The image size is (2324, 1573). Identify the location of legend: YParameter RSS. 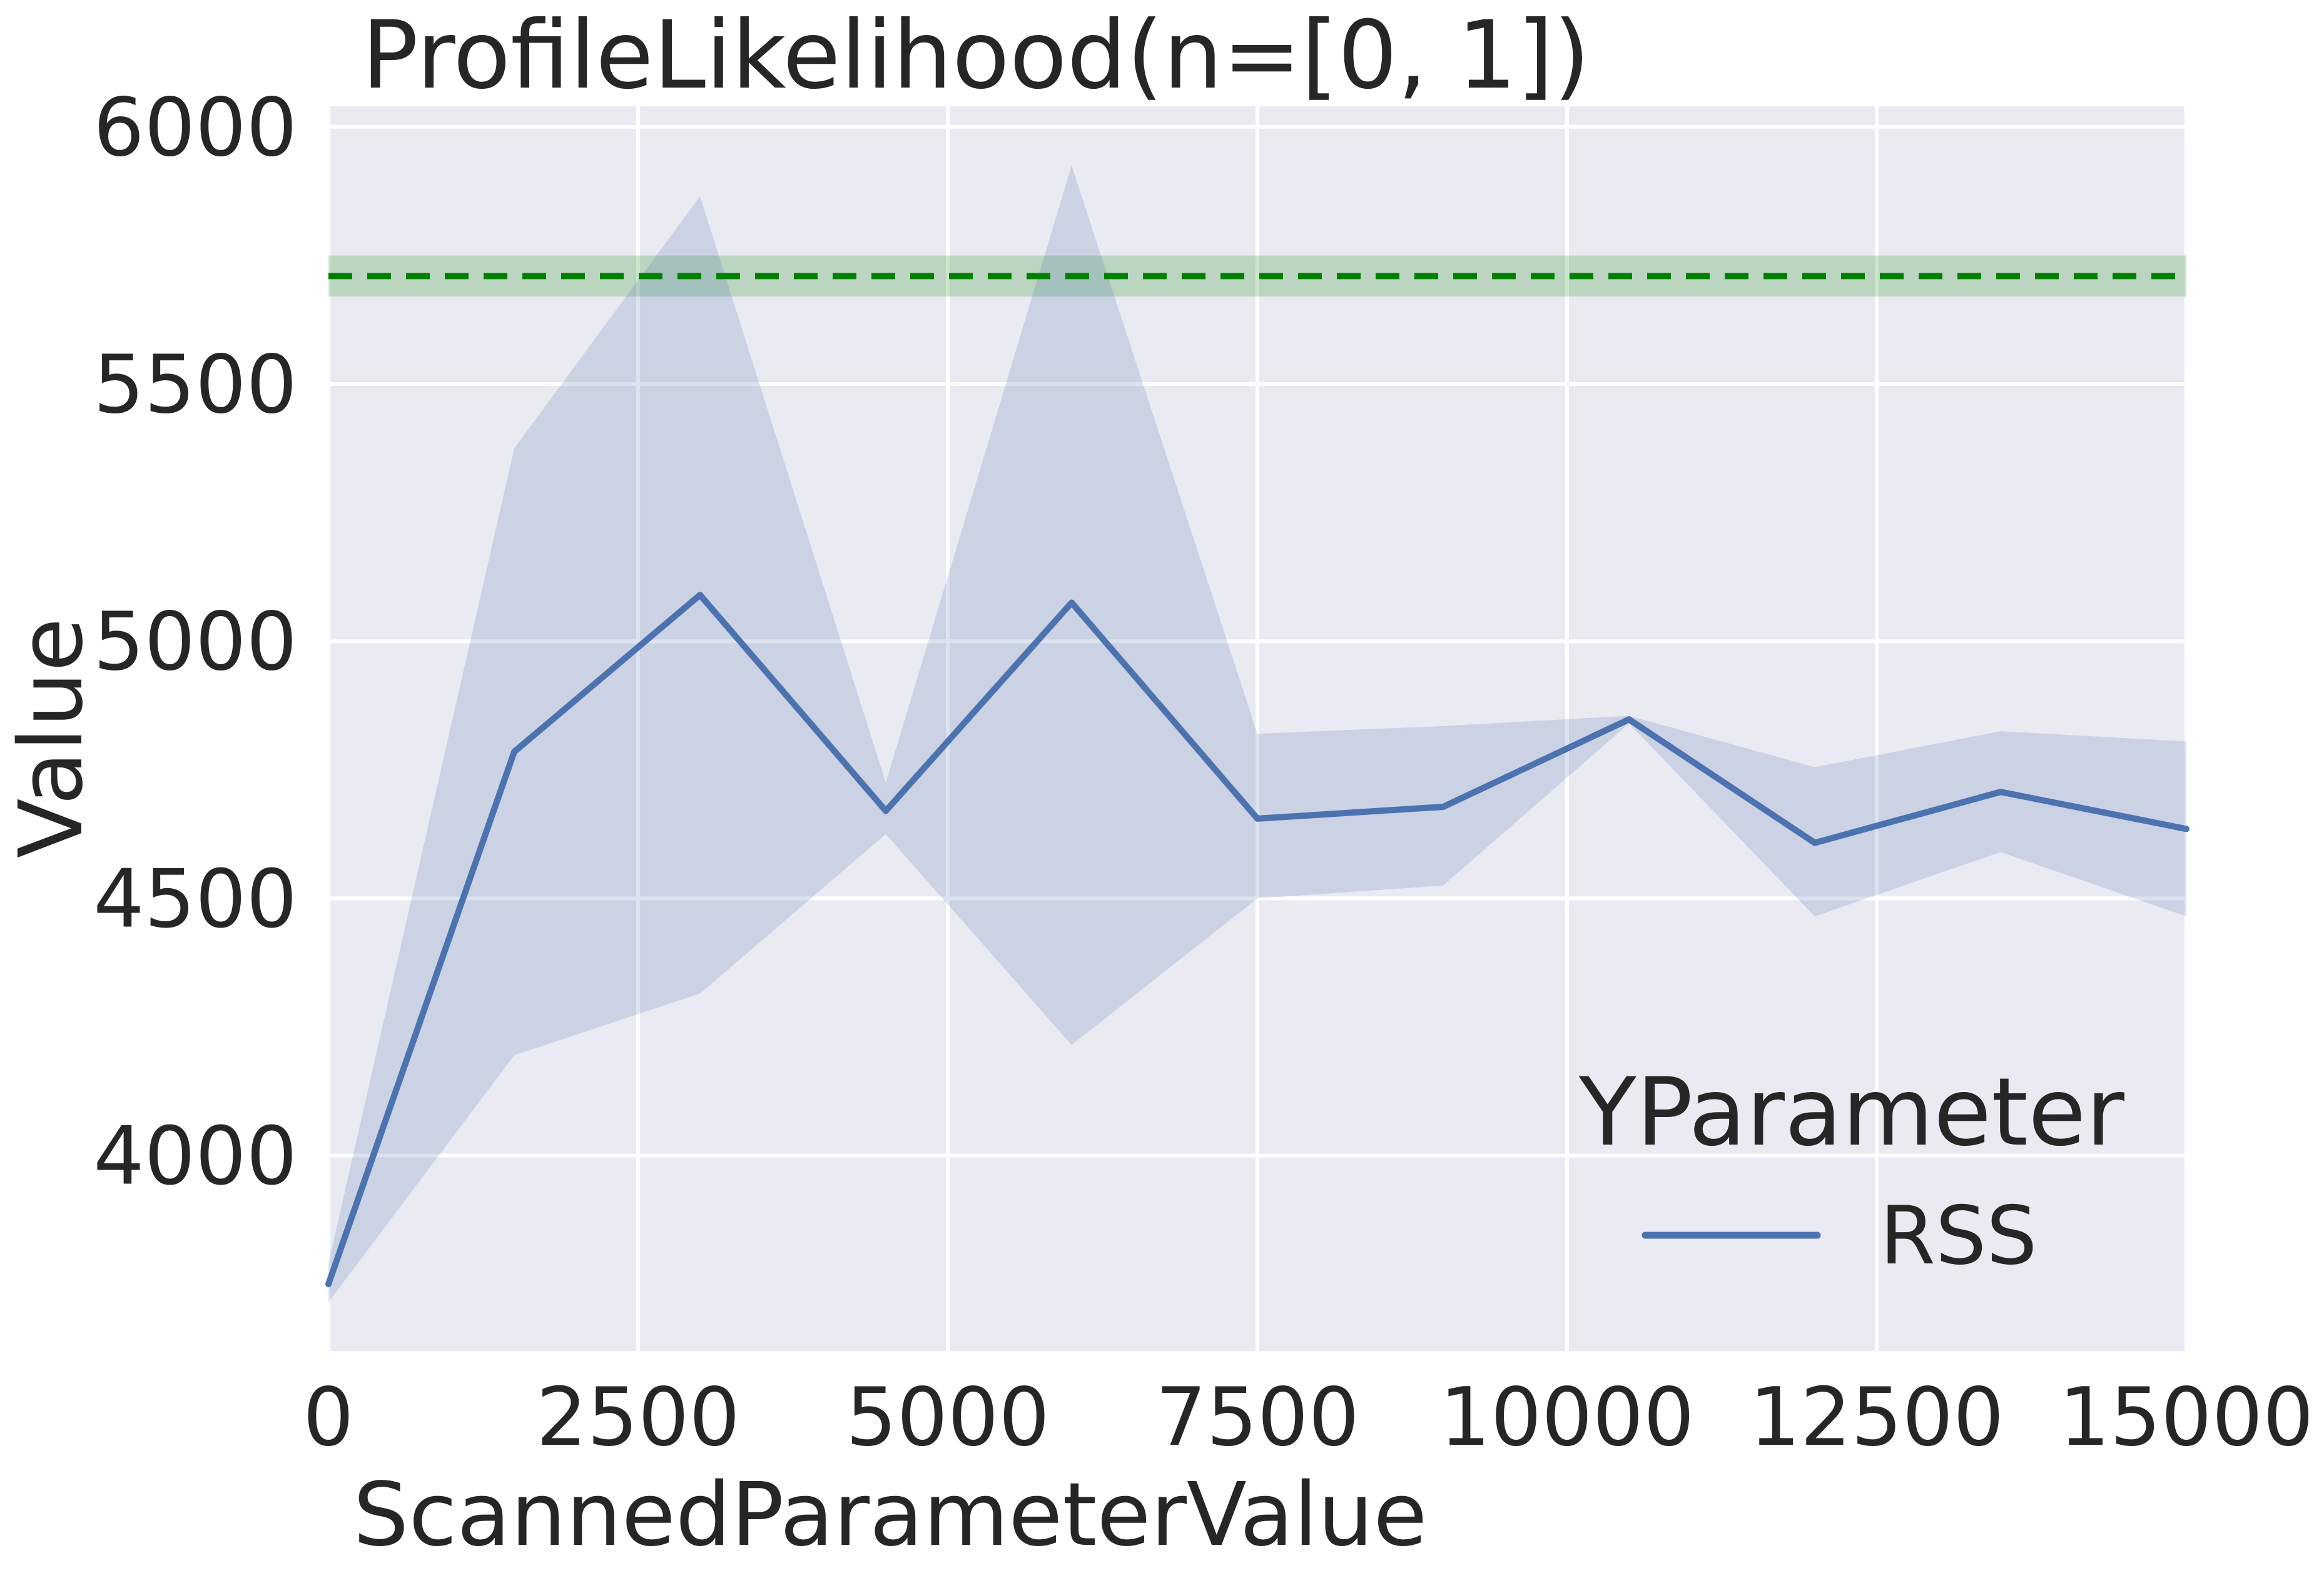
(1851, 1170).